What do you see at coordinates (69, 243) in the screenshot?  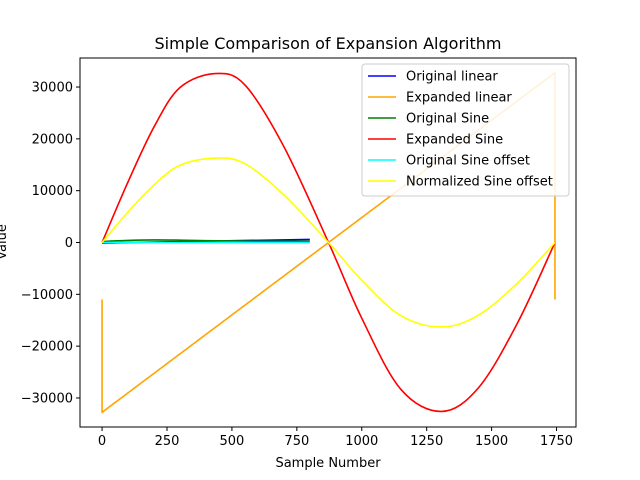 I see `y-tick-label: 0` at bounding box center [69, 243].